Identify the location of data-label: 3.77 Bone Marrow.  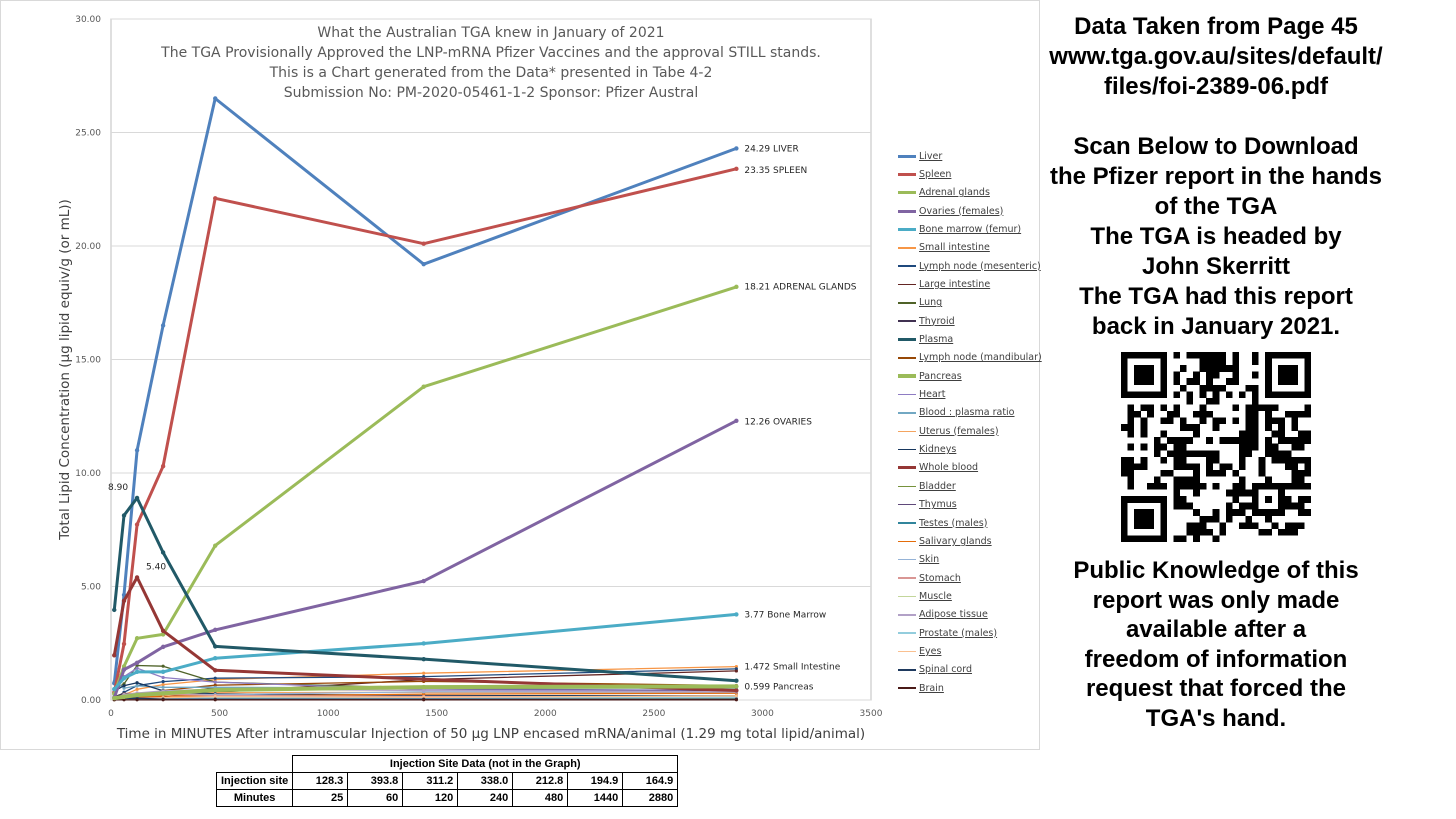
(785, 615).